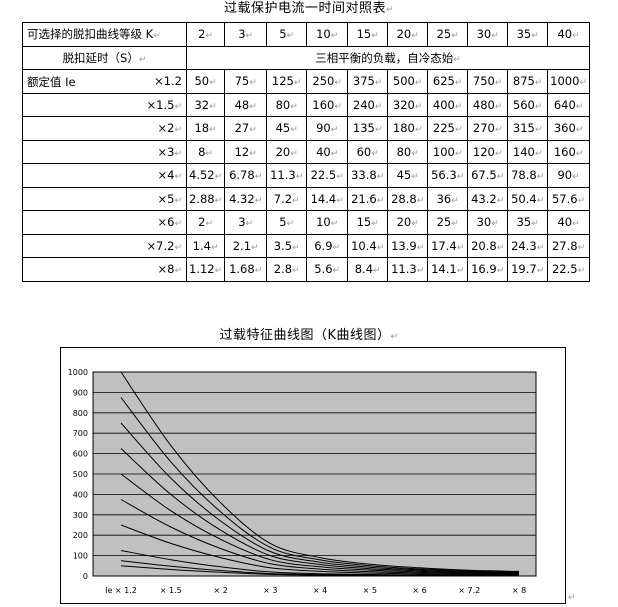  What do you see at coordinates (327, 245) in the screenshot?
I see `value-cell: 6.9↵` at bounding box center [327, 245].